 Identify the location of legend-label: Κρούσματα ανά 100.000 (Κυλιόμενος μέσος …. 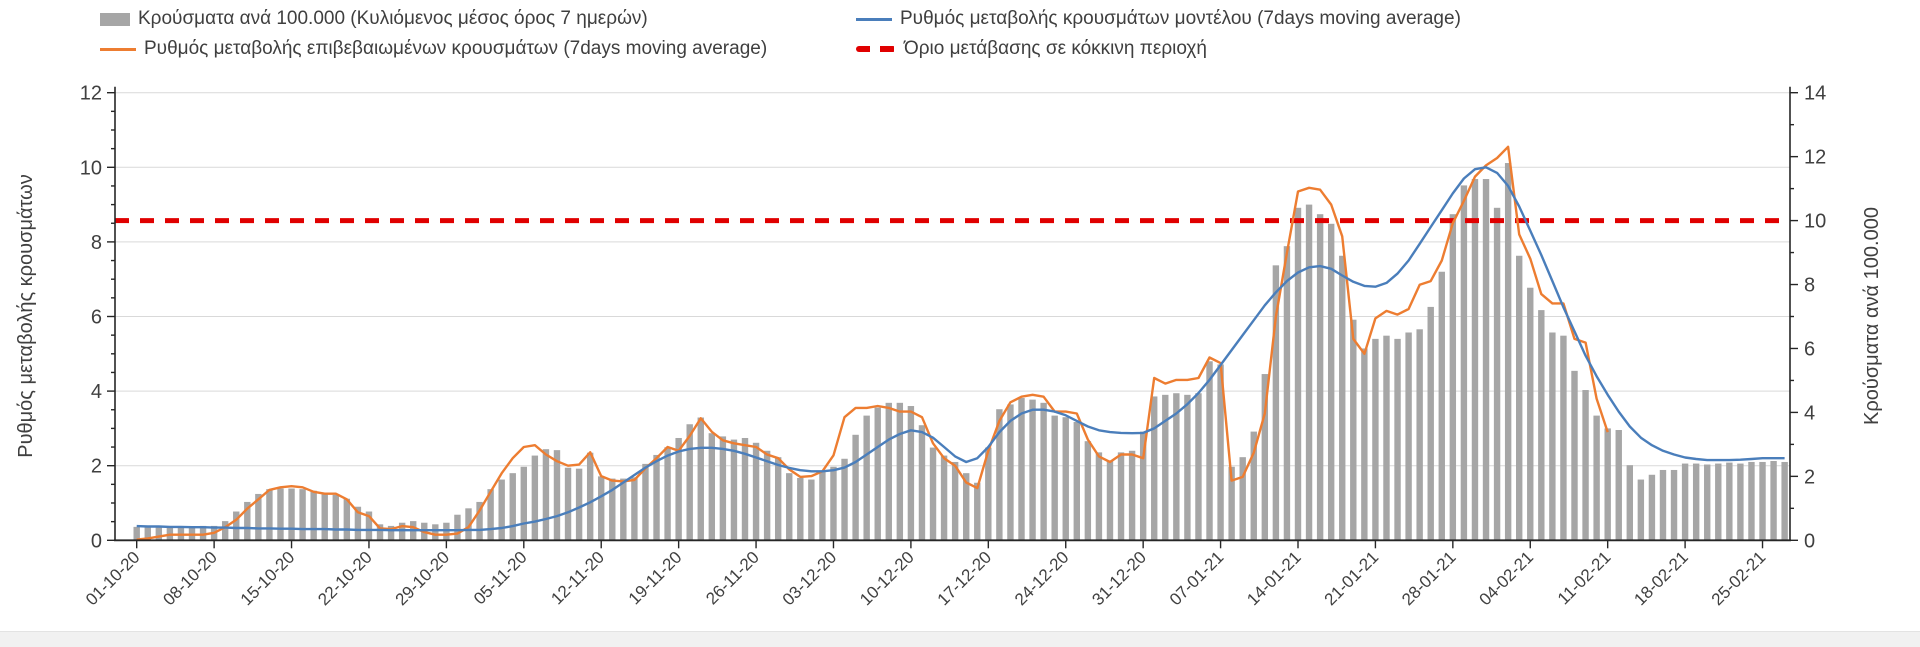
(393, 18).